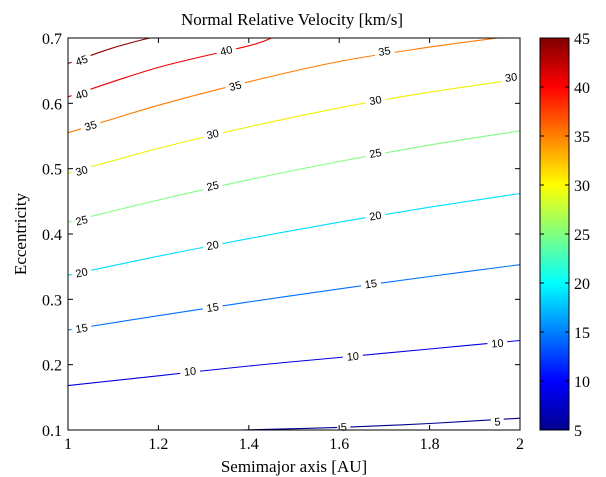  Describe the element at coordinates (52, 39) in the screenshot. I see `y-tick-label: 0.7` at that location.